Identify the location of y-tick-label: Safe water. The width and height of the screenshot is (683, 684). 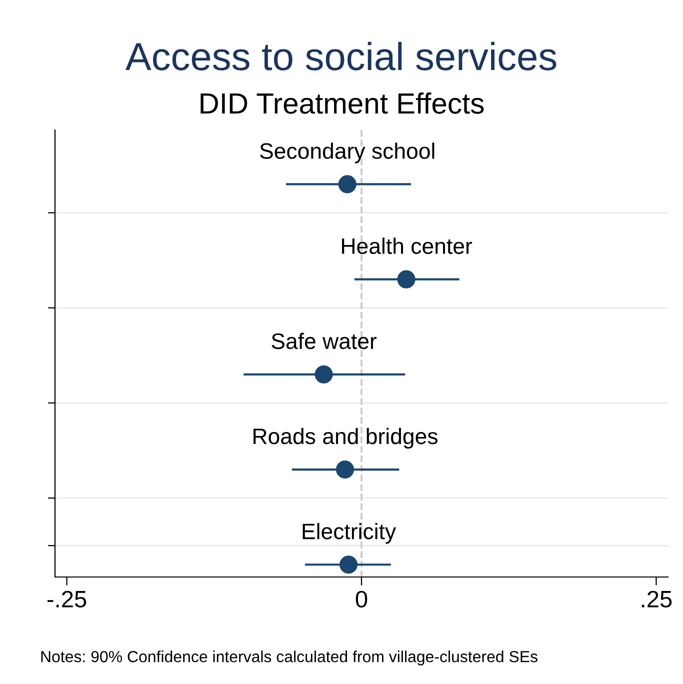
(324, 341).